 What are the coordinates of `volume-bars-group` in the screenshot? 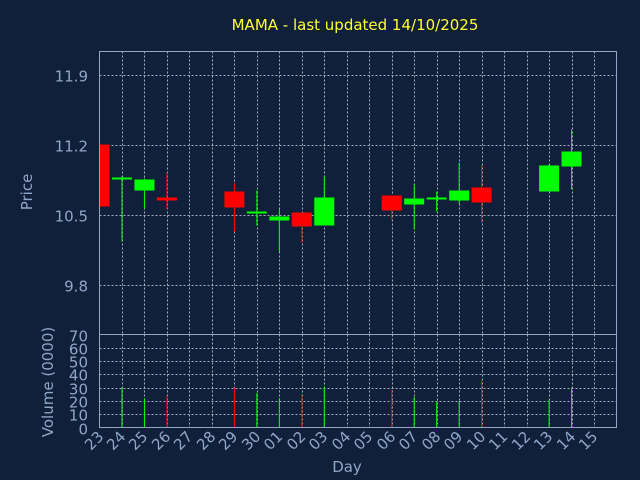 It's located at (347, 403).